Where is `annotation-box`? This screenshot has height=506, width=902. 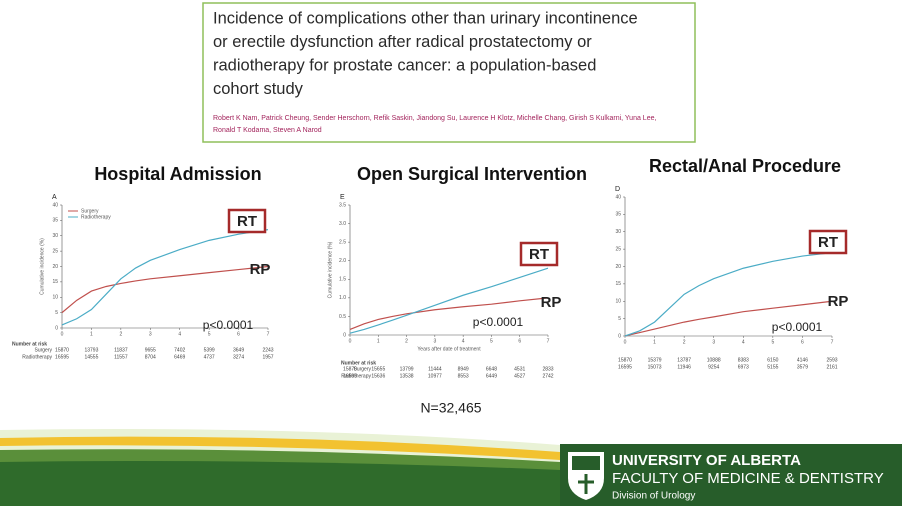
annotation-box is located at coordinates (828, 242).